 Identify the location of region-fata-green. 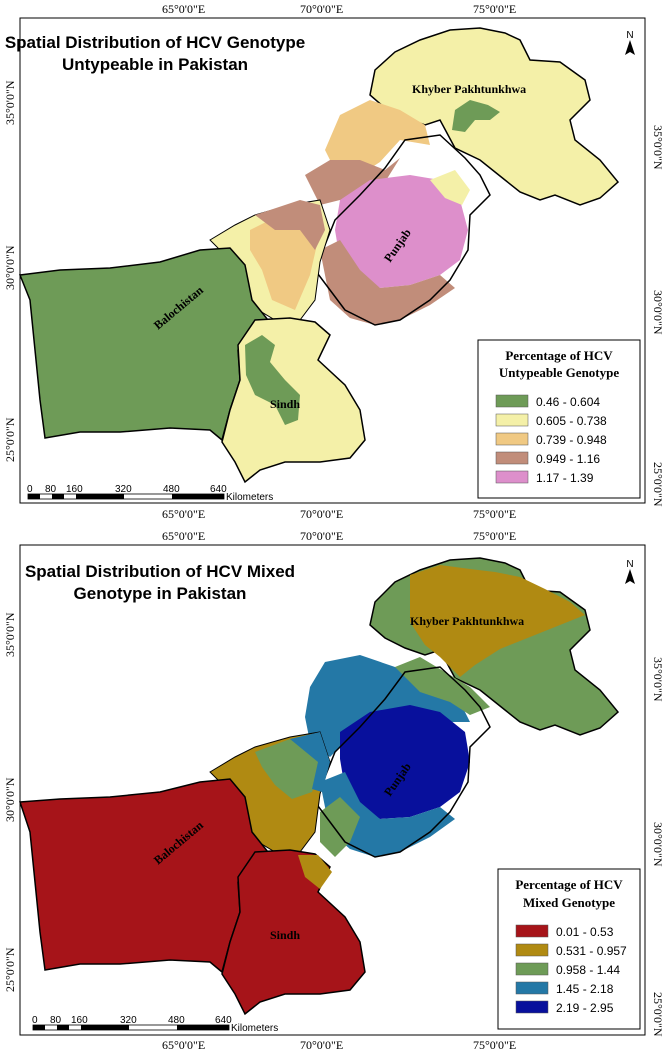
(288, 769).